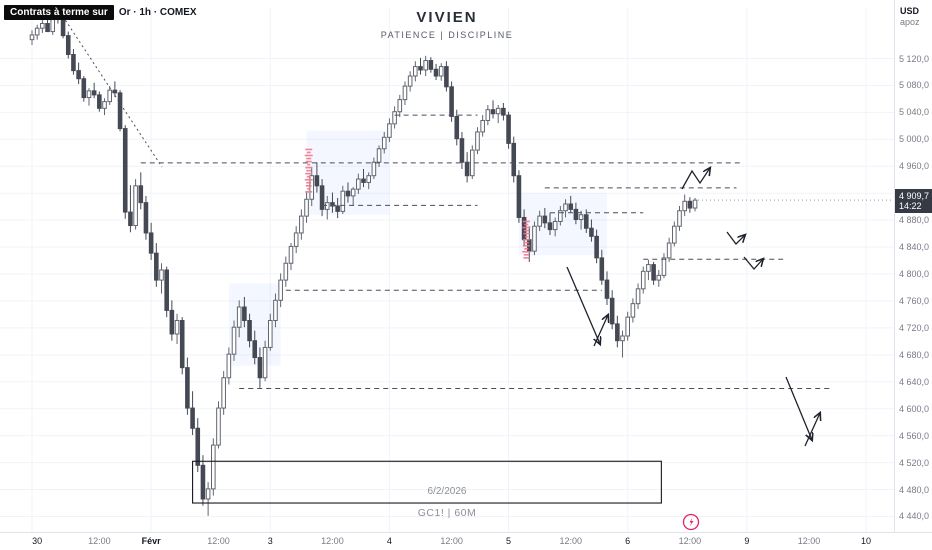  What do you see at coordinates (914, 381) in the screenshot?
I see `price-axis-label: 4 640,0` at bounding box center [914, 381].